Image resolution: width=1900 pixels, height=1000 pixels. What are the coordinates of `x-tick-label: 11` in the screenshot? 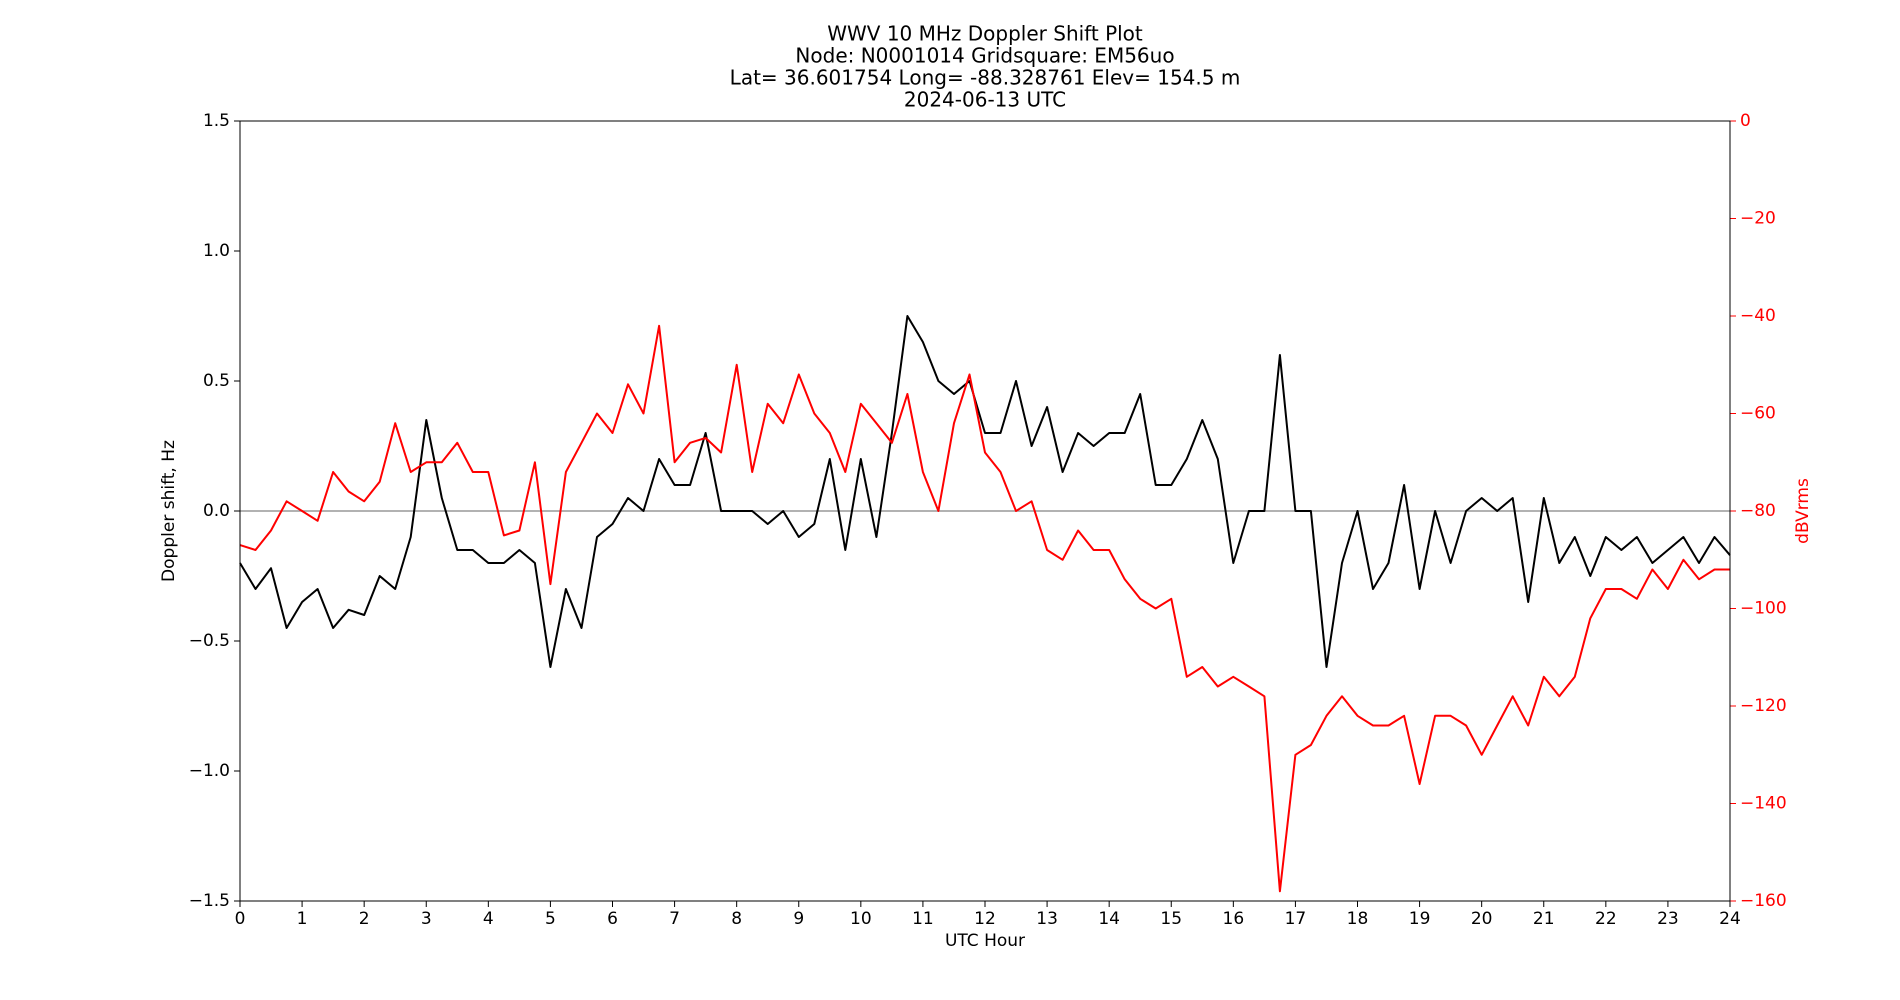 It's located at (923, 919).